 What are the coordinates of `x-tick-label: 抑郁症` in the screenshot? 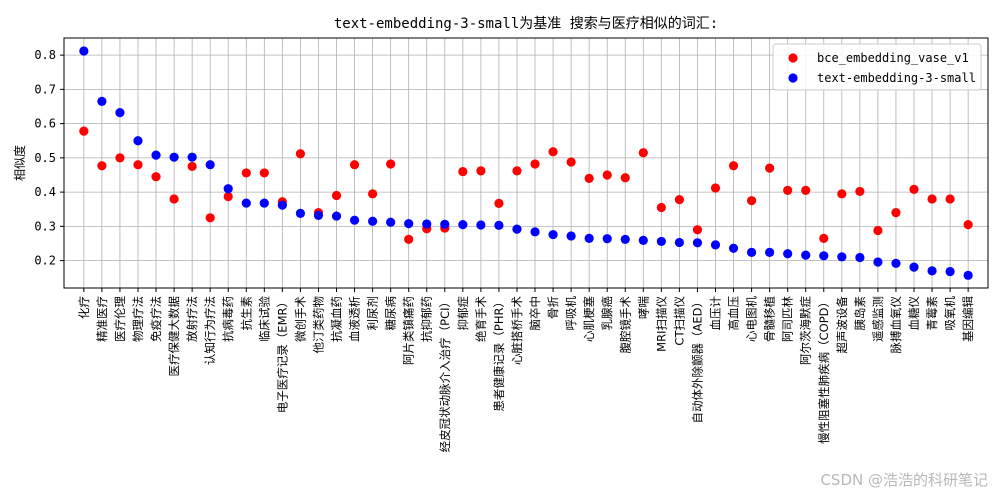 It's located at (463, 313).